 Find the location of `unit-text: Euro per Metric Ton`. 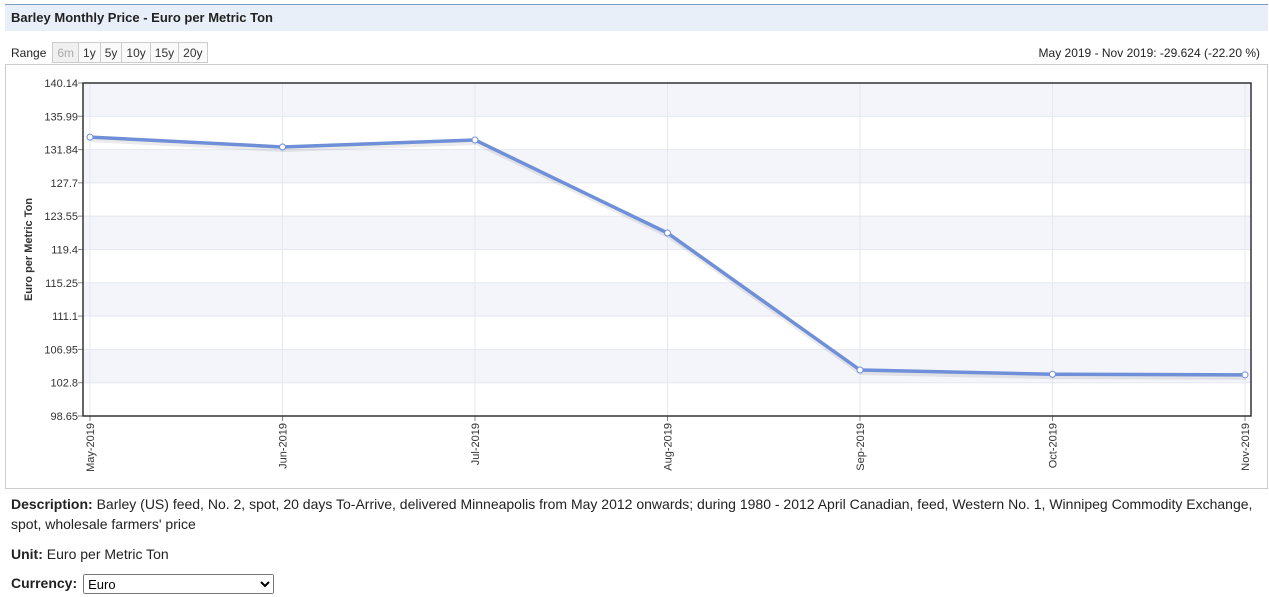

unit-text: Euro per Metric Ton is located at coordinates (107, 554).